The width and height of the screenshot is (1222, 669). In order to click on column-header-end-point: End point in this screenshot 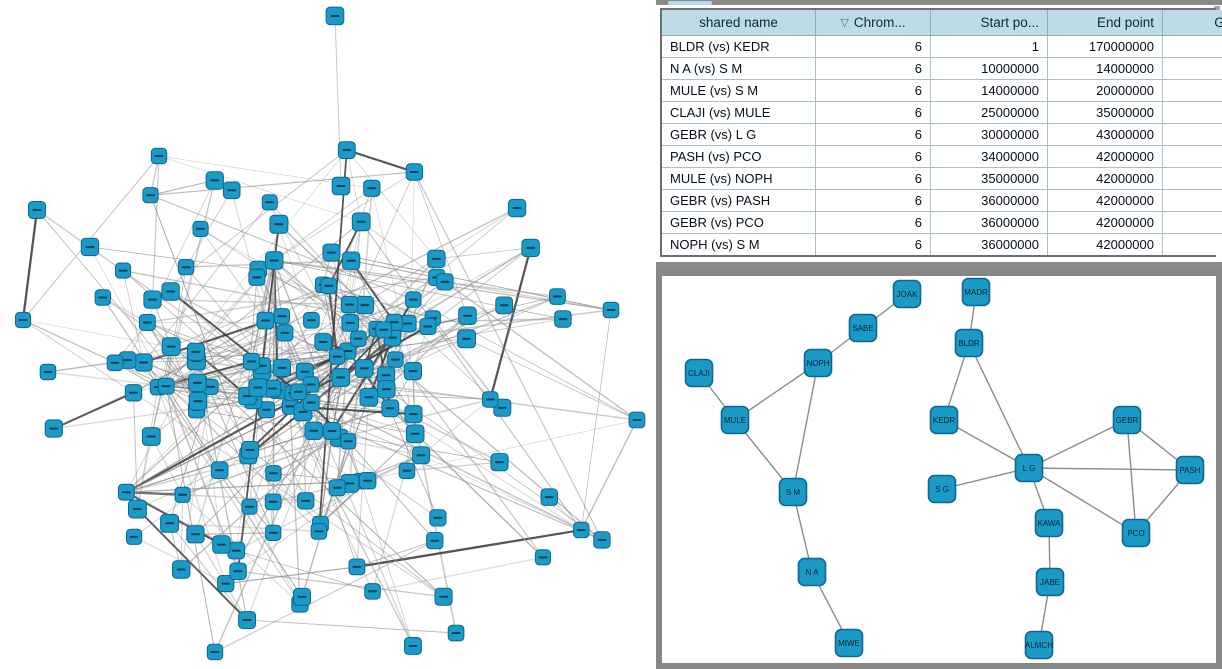, I will do `click(1105, 23)`.